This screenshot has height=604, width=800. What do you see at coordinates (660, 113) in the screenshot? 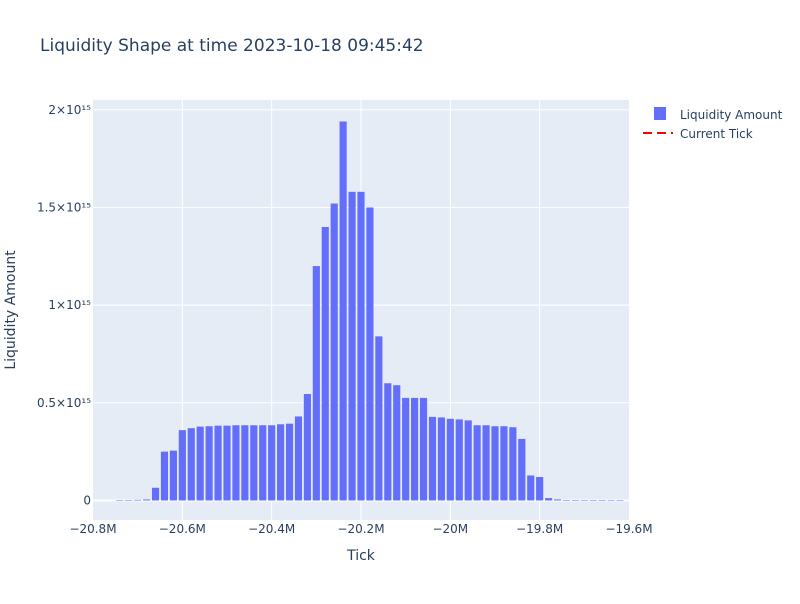
I see `legend-swatch-liquidity-amount` at bounding box center [660, 113].